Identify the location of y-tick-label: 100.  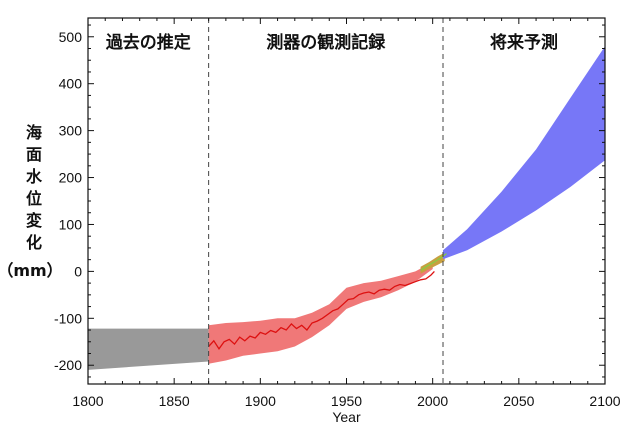
(71, 224).